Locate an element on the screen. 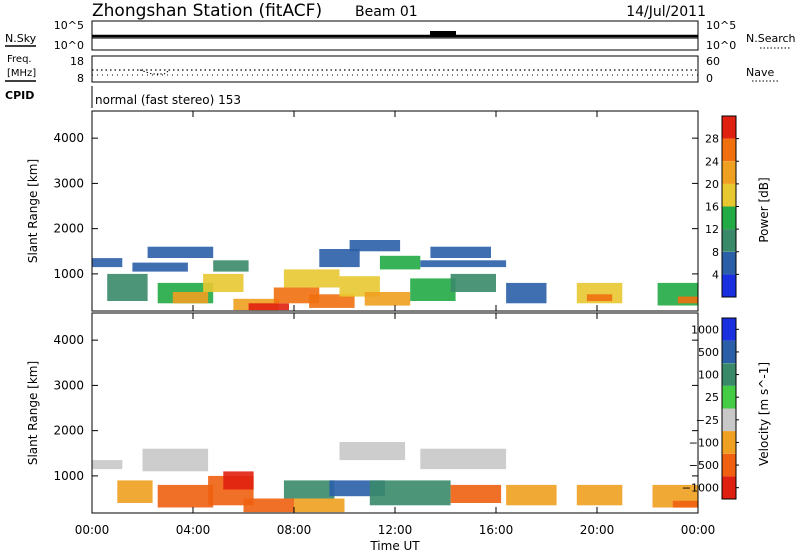 This screenshot has height=554, width=800. velocity-x-tick-label: 20:00 is located at coordinates (597, 530).